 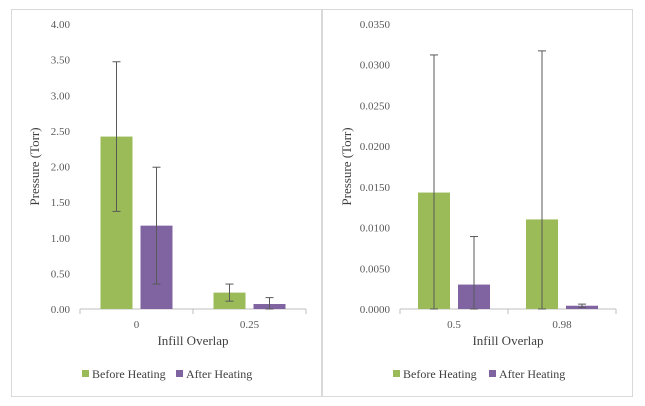 I want to click on chart2-legend-label-before-heating: Before Heating, so click(x=440, y=374).